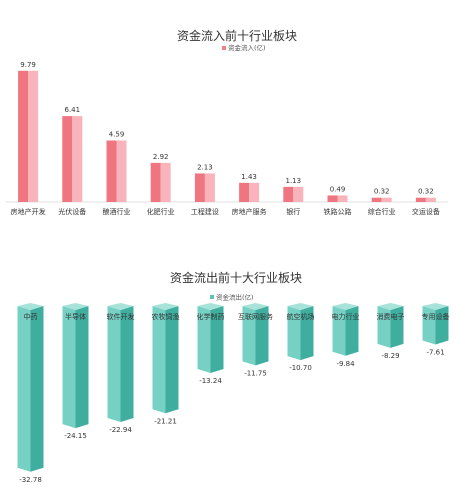 Image resolution: width=461 pixels, height=502 pixels. What do you see at coordinates (120, 430) in the screenshot?
I see `data-label: -22.94` at bounding box center [120, 430].